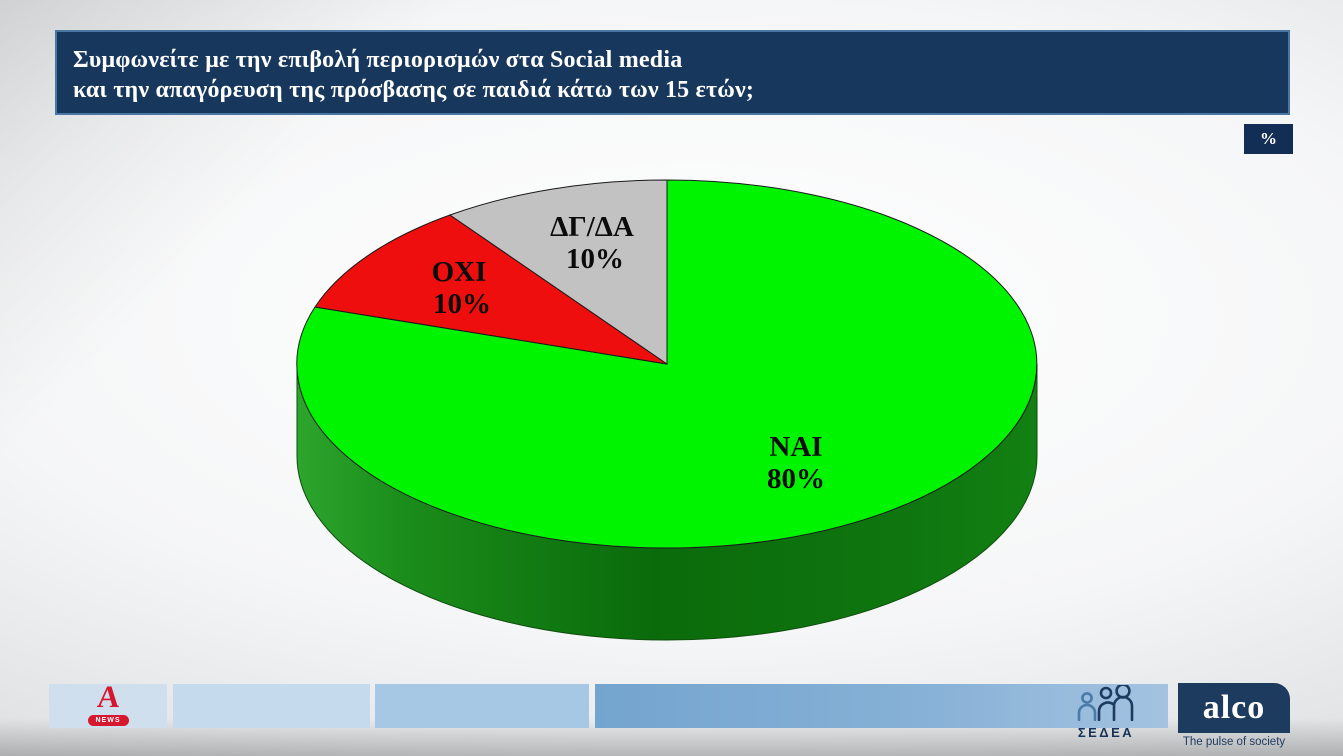 The height and width of the screenshot is (756, 1343). Describe the element at coordinates (1106, 732) in the screenshot. I see `sedea-label: ΣΕΔΕΑ` at that location.